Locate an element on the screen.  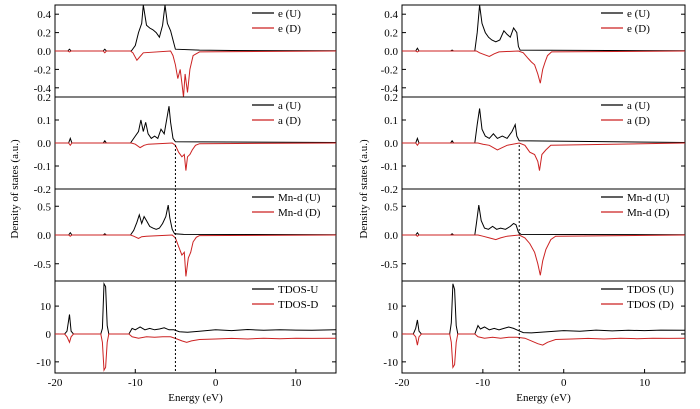
legend-label: TDOS (U) is located at coordinates (650, 290).